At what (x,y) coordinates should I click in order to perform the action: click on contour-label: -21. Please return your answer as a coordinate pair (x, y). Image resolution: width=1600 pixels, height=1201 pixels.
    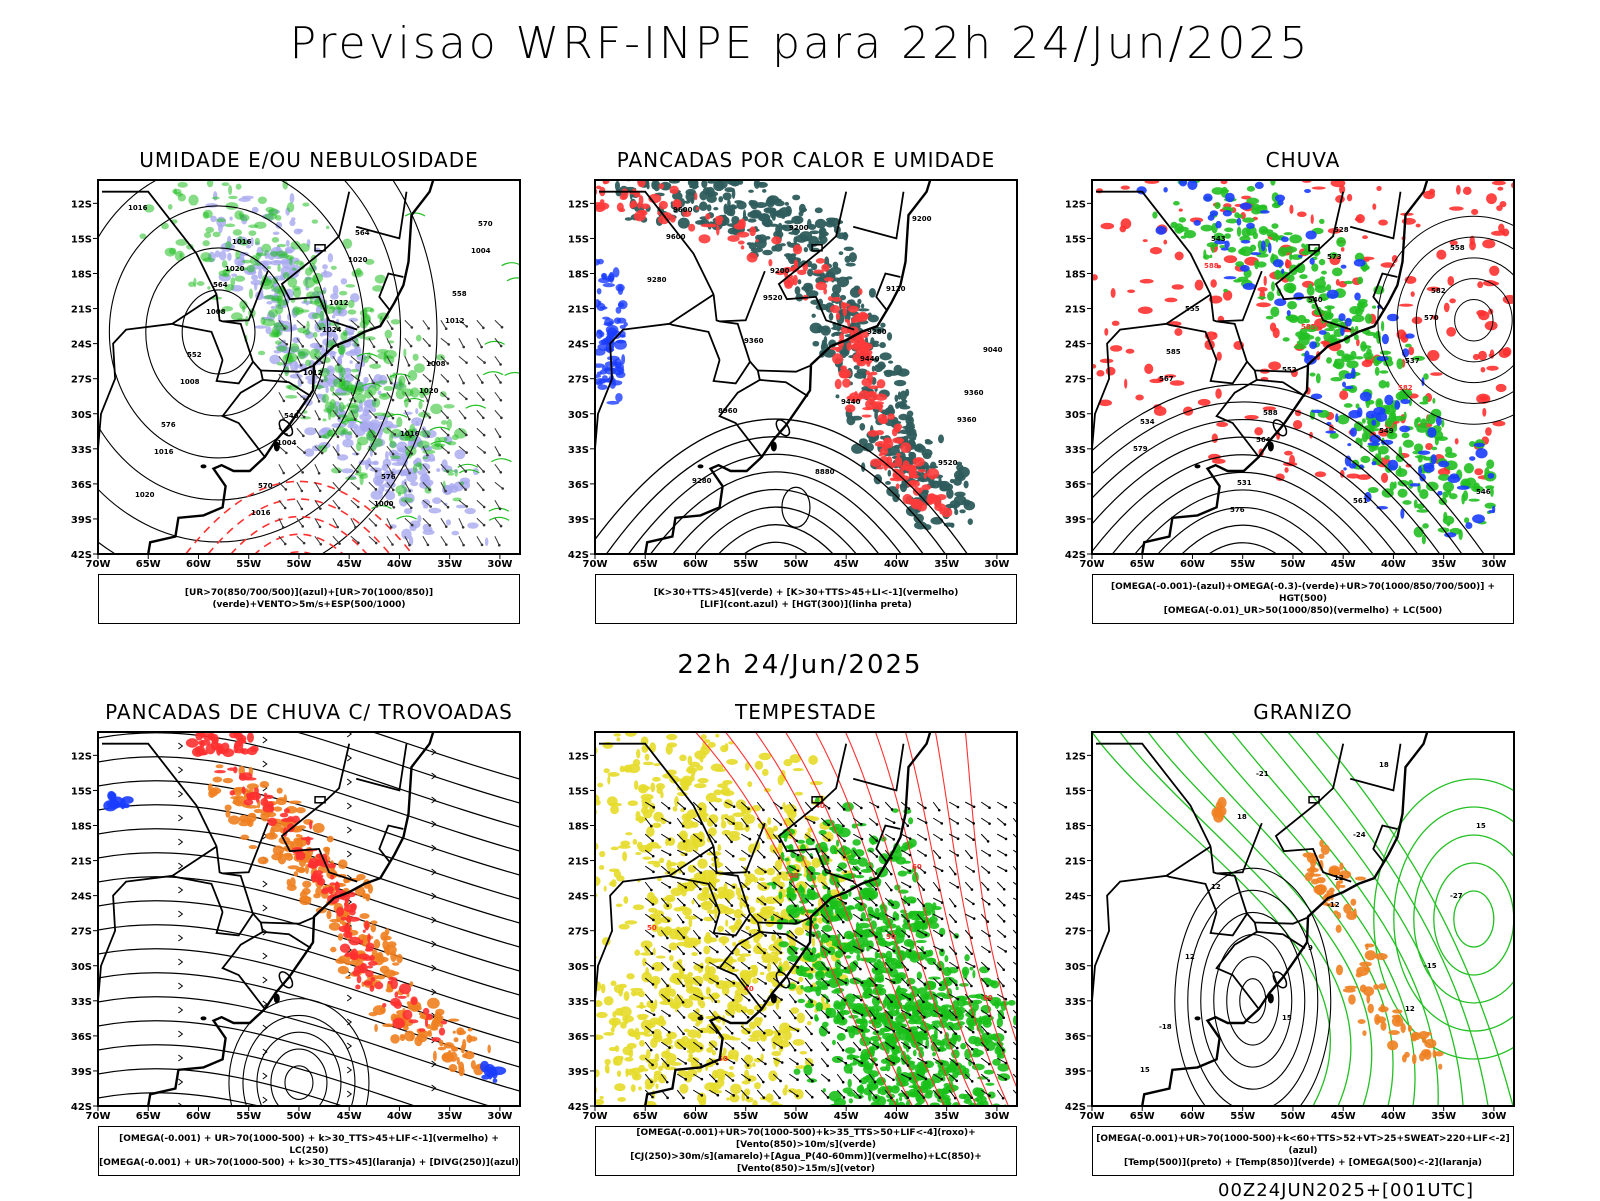
    Looking at the image, I should click on (1262, 774).